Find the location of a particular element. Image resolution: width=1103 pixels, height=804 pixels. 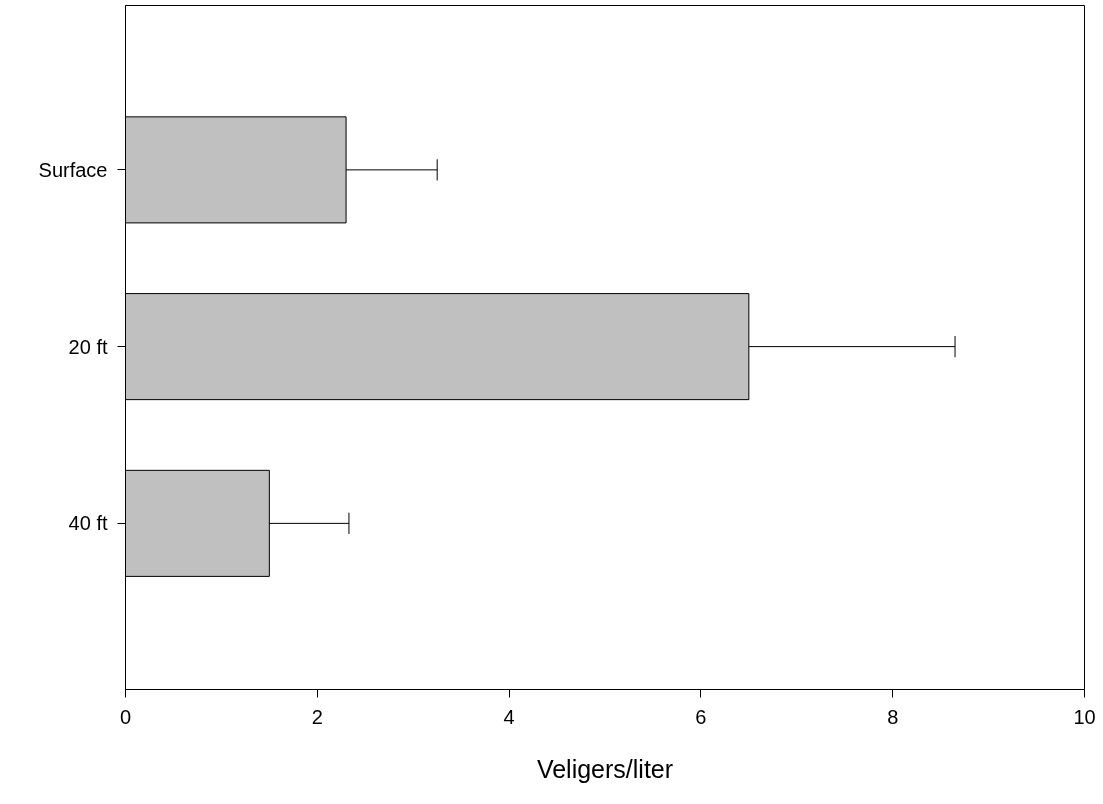

y-tick-label: 40 ft is located at coordinates (88, 523).